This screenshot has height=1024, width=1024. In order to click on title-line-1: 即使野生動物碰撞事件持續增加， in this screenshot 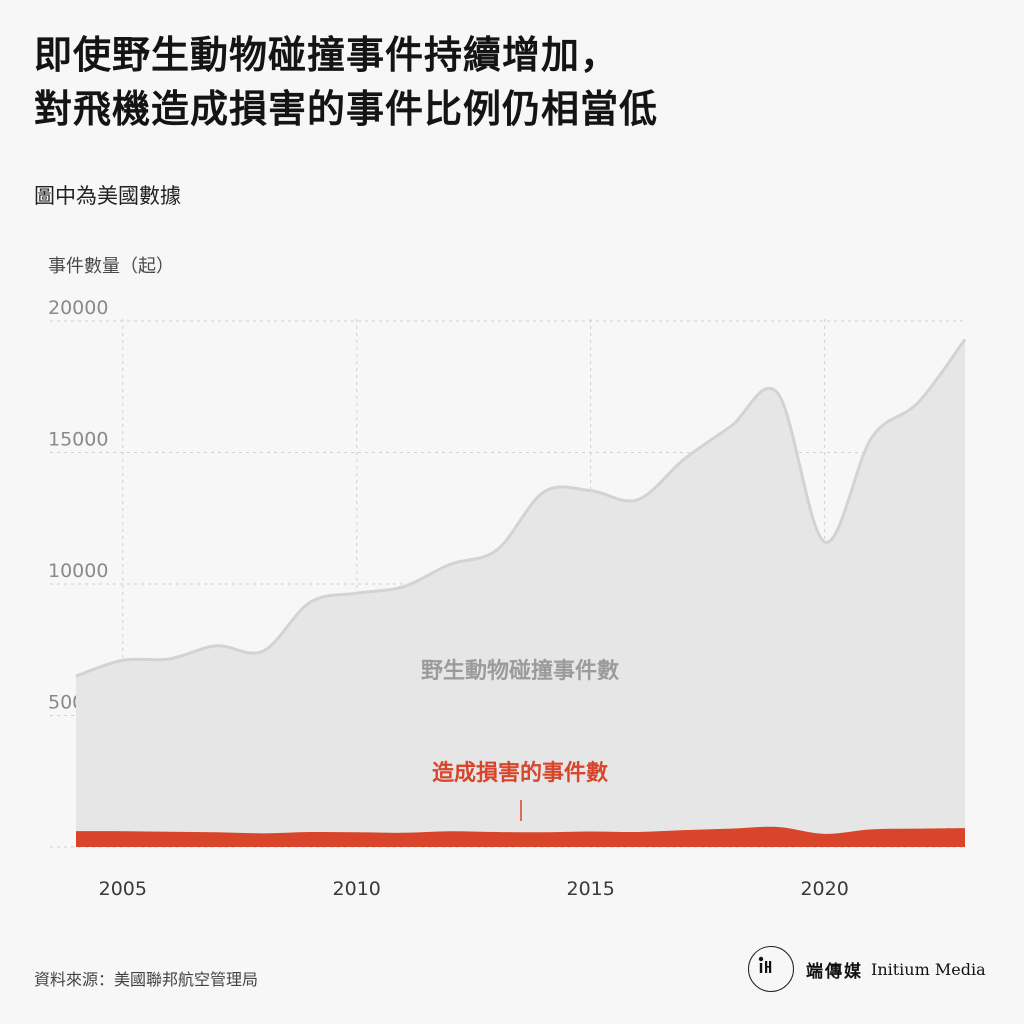, I will do `click(327, 55)`.